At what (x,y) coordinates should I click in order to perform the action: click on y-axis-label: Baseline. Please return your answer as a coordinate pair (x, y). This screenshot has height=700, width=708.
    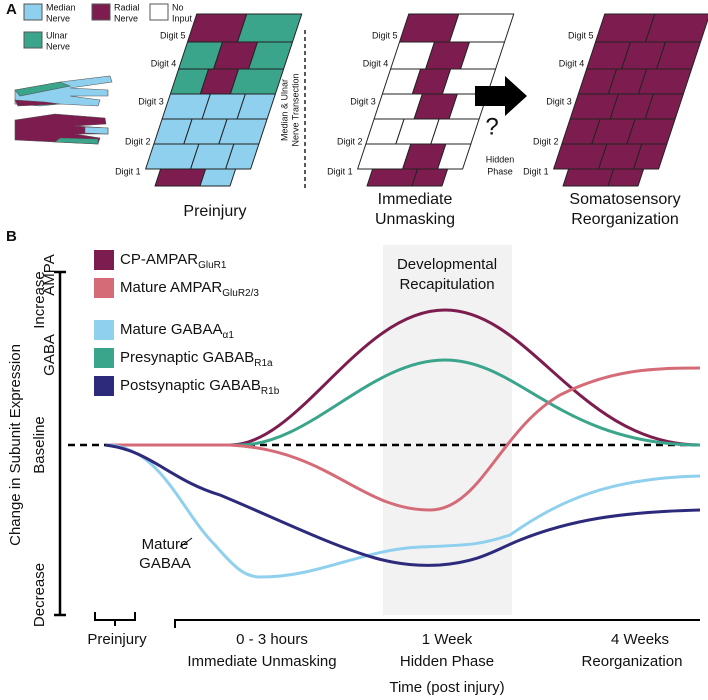
    Looking at the image, I should click on (39, 445).